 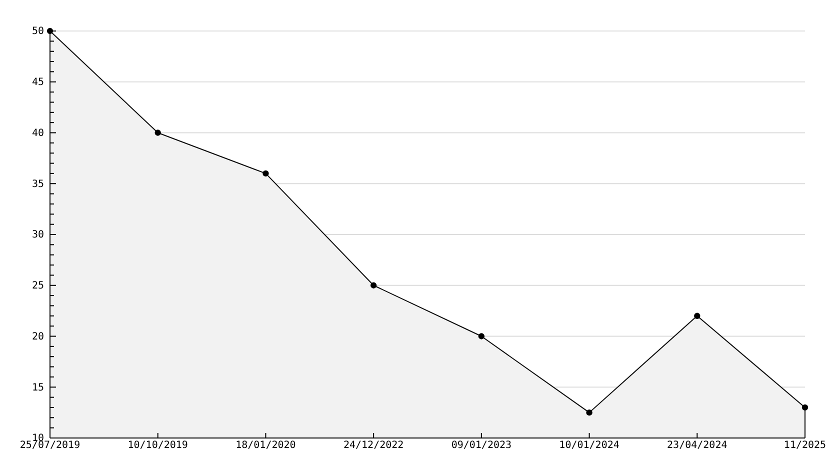 What do you see at coordinates (481, 446) in the screenshot?
I see `x-tick-label: 09/01/2023` at bounding box center [481, 446].